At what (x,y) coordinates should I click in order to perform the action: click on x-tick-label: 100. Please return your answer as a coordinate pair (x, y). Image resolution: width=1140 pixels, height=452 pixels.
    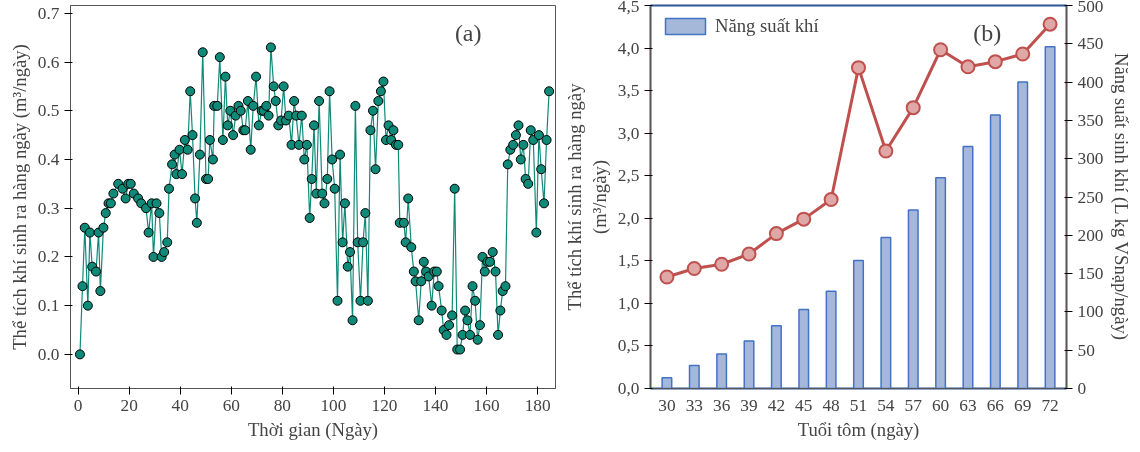
    Looking at the image, I should click on (333, 405).